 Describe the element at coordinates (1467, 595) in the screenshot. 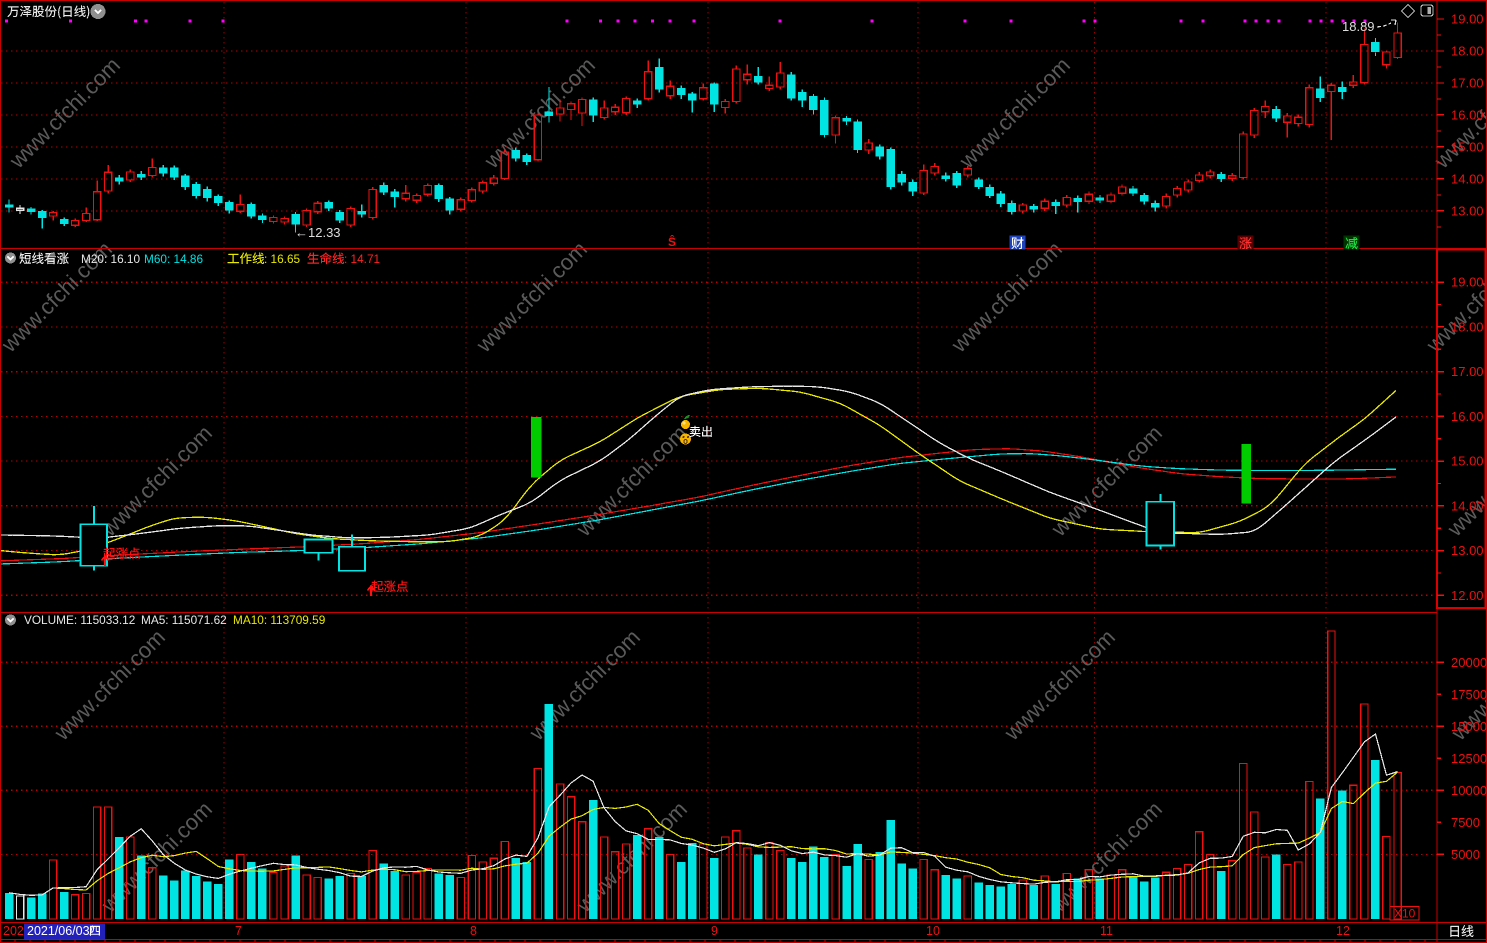

I see `svg-text: 12.00` at that location.